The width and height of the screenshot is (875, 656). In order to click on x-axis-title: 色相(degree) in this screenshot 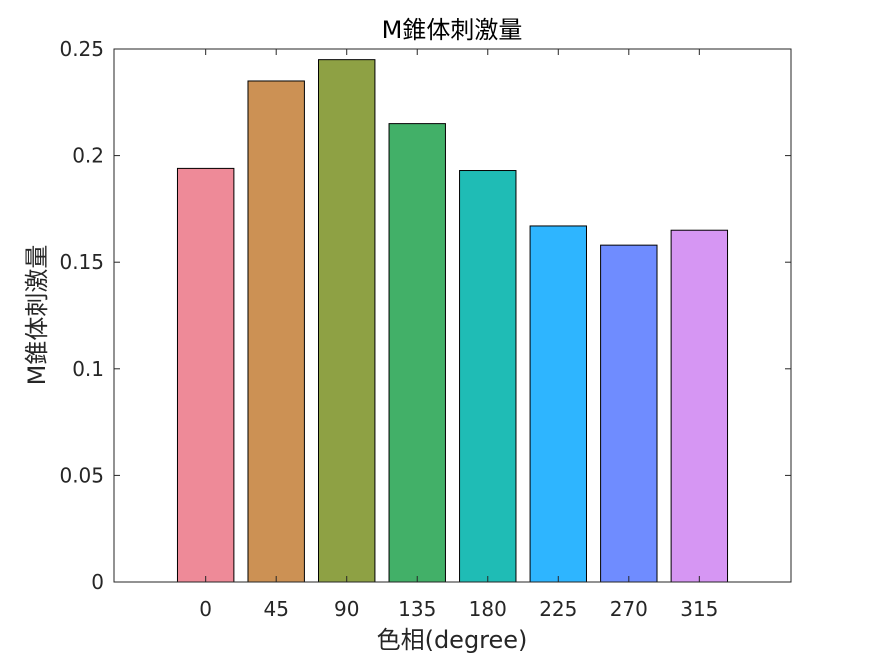, I will do `click(452, 640)`.